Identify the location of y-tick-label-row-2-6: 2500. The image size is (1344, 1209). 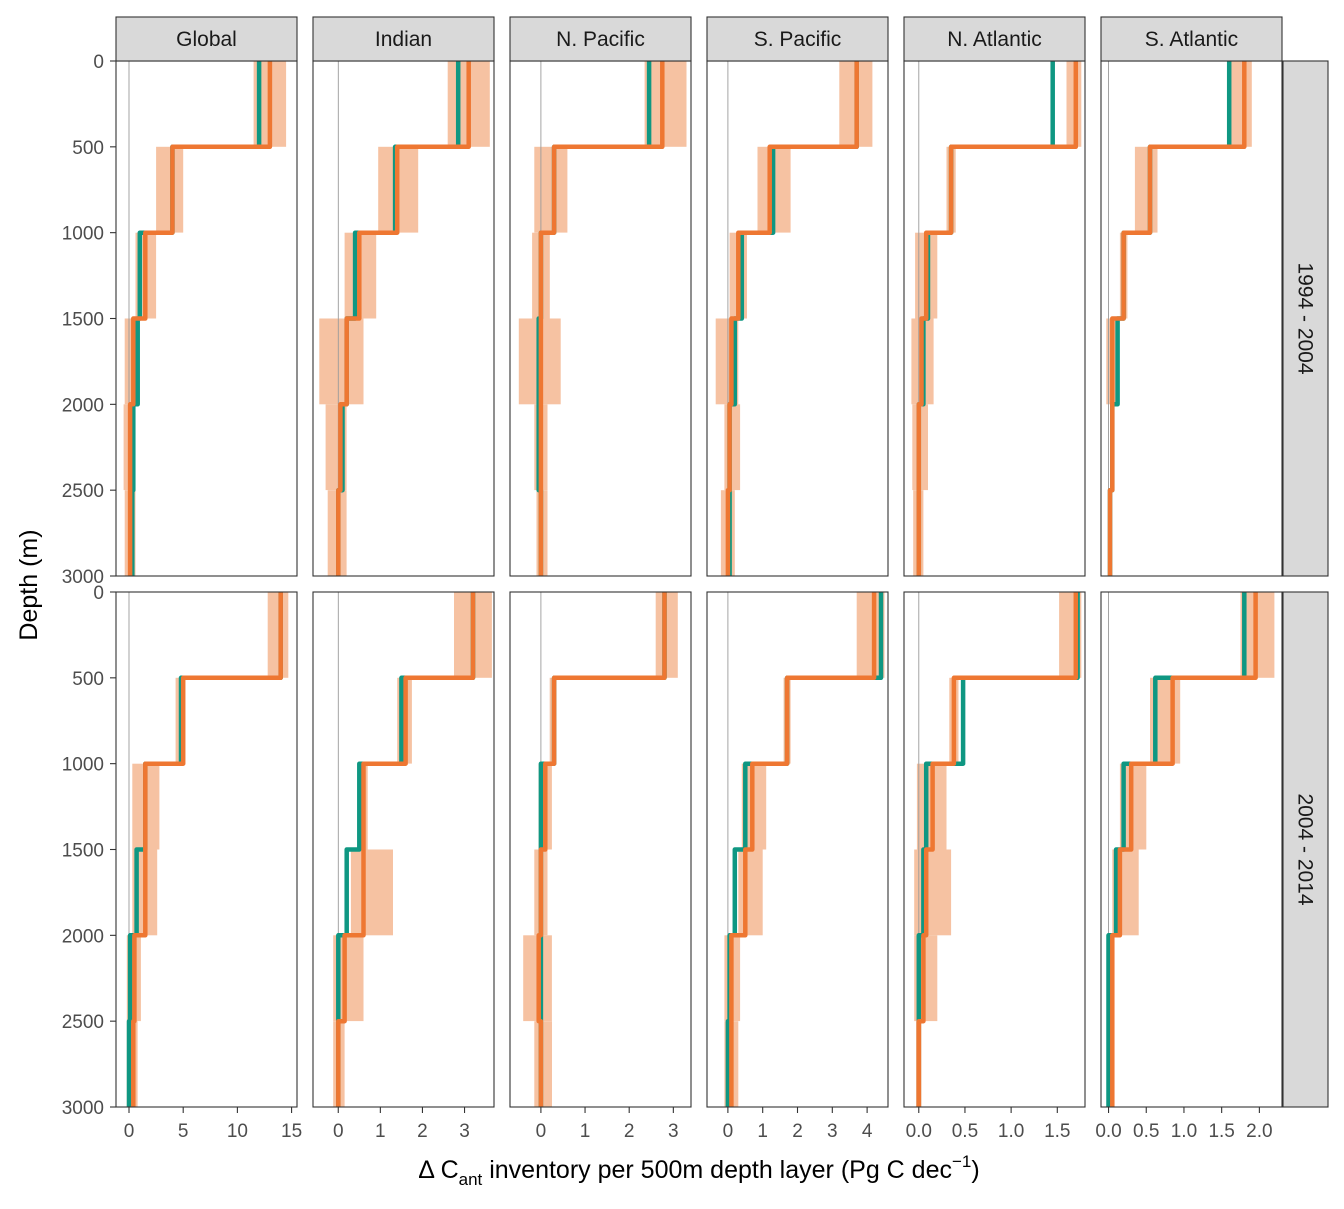
(83, 1022).